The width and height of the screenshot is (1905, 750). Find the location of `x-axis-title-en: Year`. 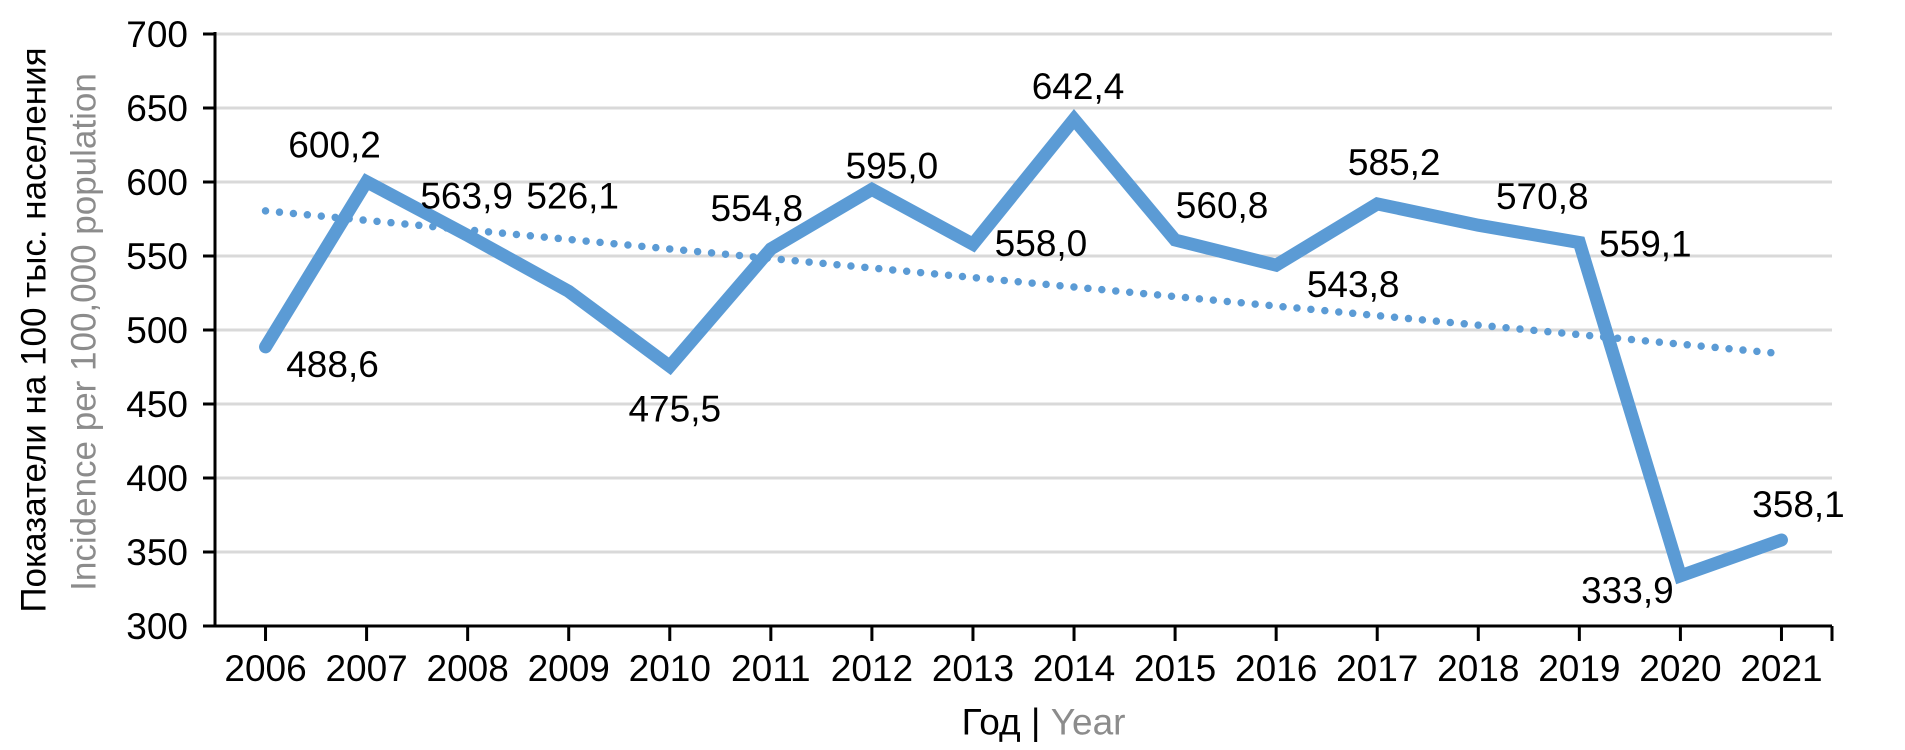

x-axis-title-en: Year is located at coordinates (1088, 722).